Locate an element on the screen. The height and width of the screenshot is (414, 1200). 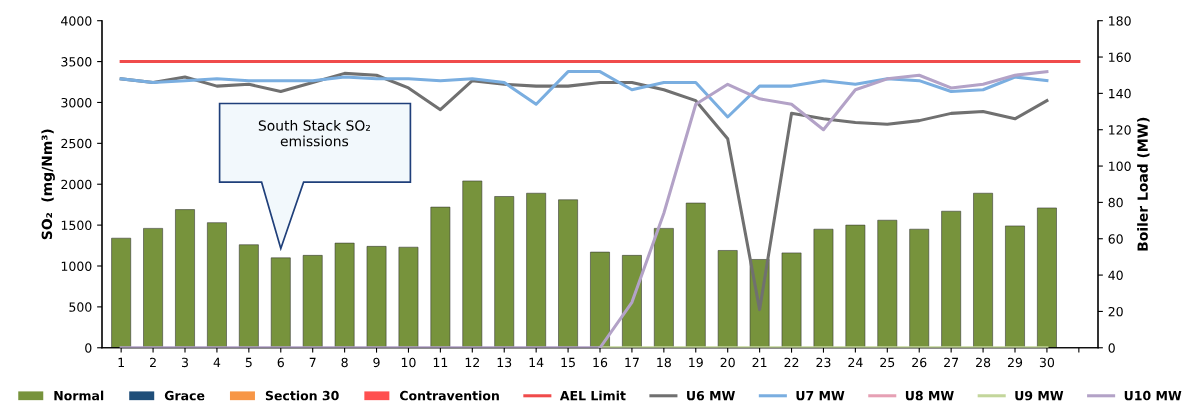
x-tick-label: 7 is located at coordinates (312, 362).